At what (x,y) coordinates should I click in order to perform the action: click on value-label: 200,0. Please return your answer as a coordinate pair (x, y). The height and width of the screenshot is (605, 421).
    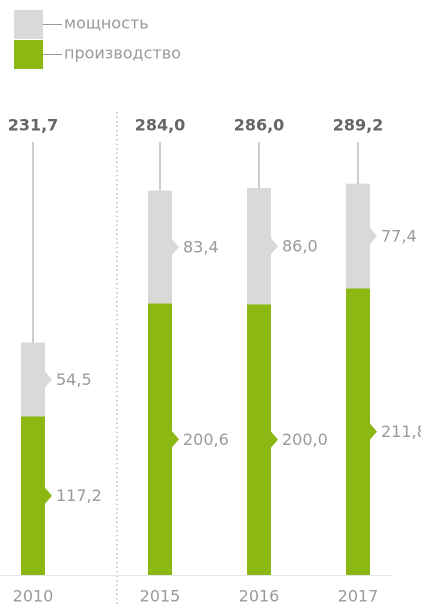
    Looking at the image, I should click on (305, 439).